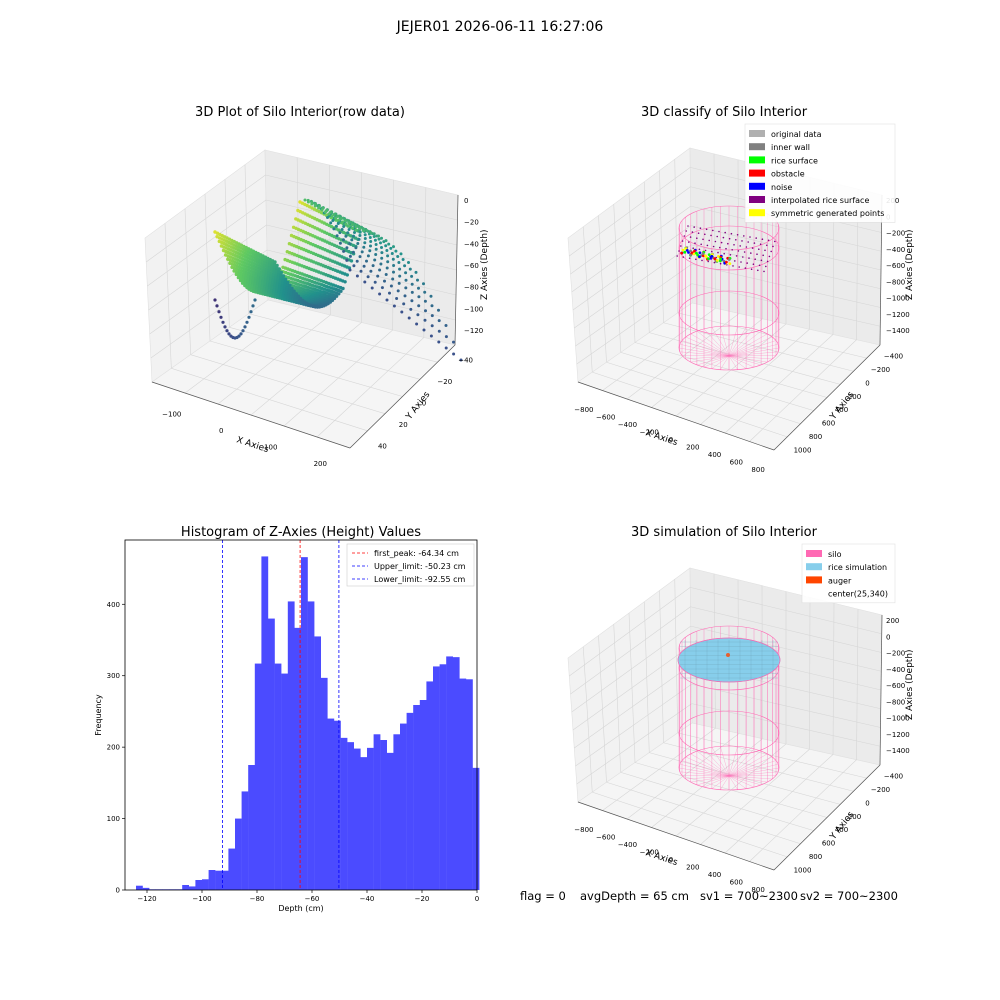 This screenshot has height=1000, width=1000. I want to click on x-tick-label: −600, so click(605, 417).